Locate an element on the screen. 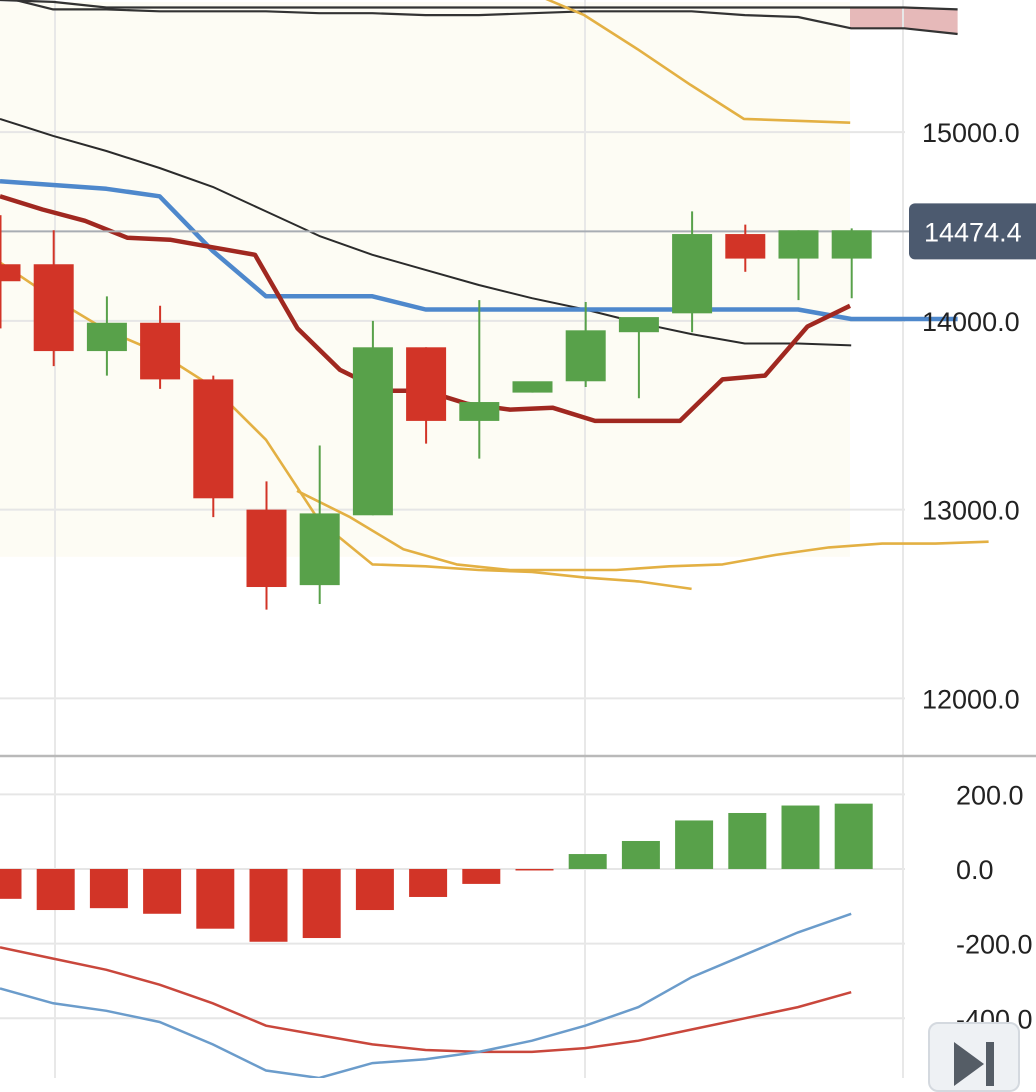  y-tick-label-osc: 200.0 is located at coordinates (990, 795).